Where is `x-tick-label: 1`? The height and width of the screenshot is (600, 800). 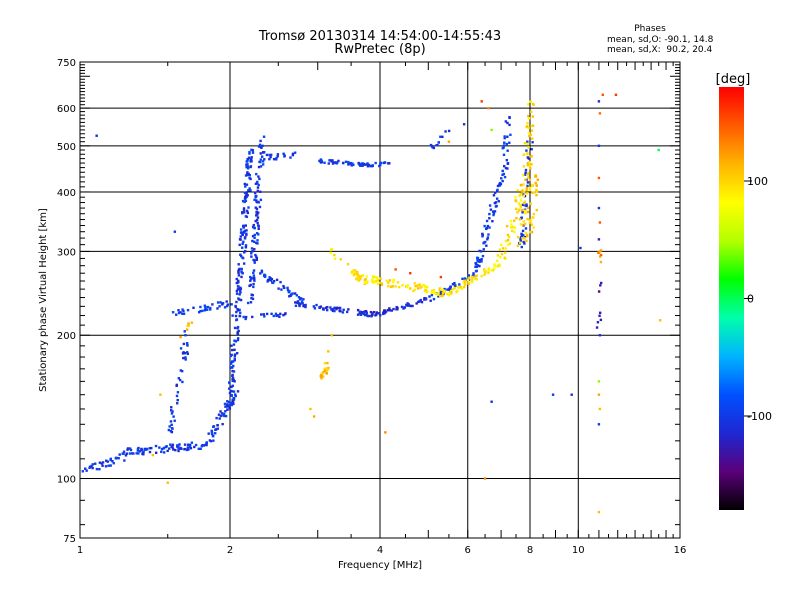
x-tick-label: 1 is located at coordinates (80, 550).